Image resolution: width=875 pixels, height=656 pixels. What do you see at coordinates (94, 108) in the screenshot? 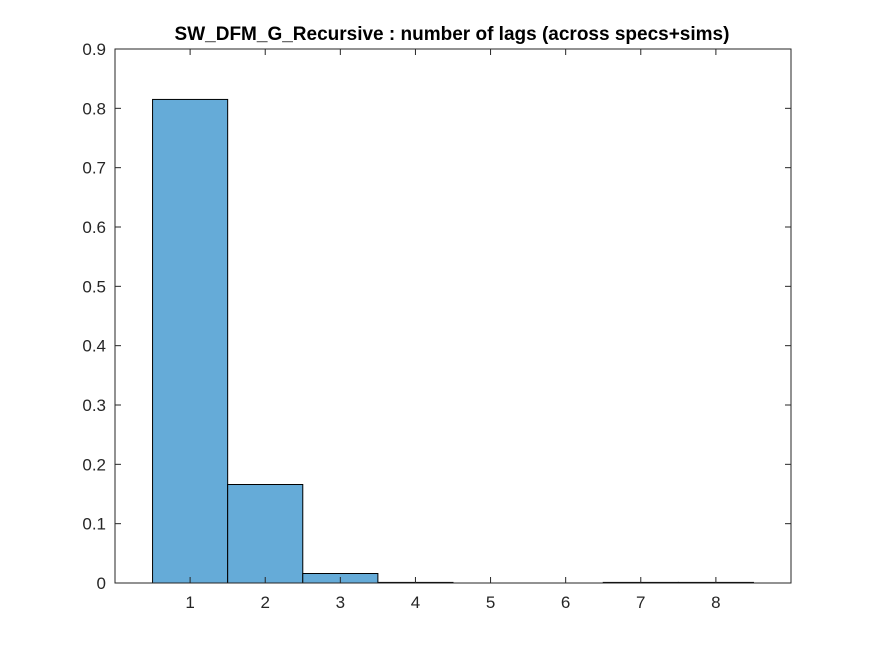
I see `y-tick-label: 0.8` at bounding box center [94, 108].